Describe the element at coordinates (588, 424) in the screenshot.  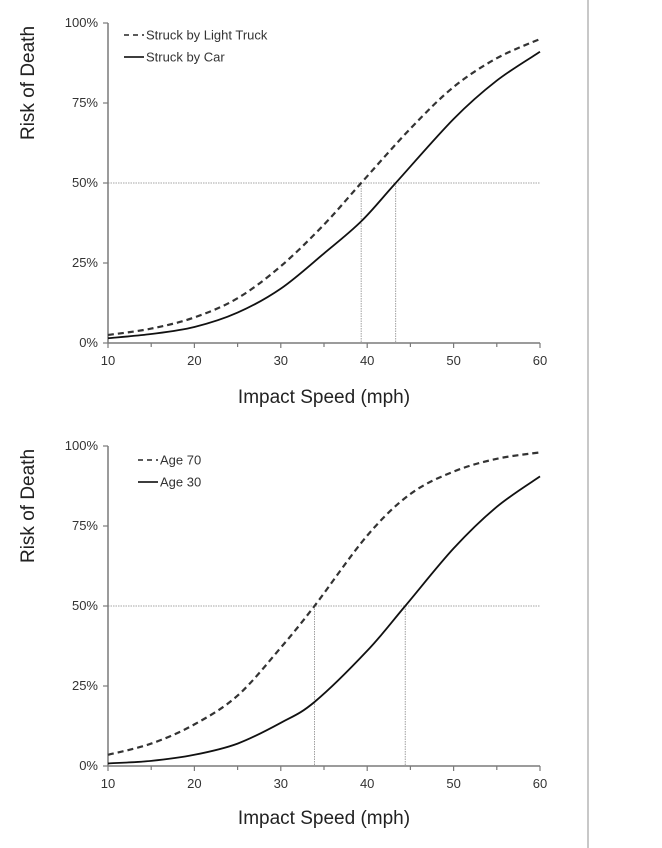
I see `right-border-divider` at that location.